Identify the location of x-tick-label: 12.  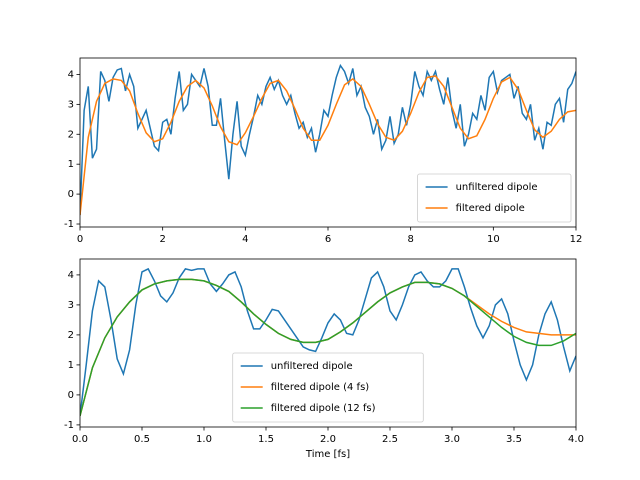
(576, 239).